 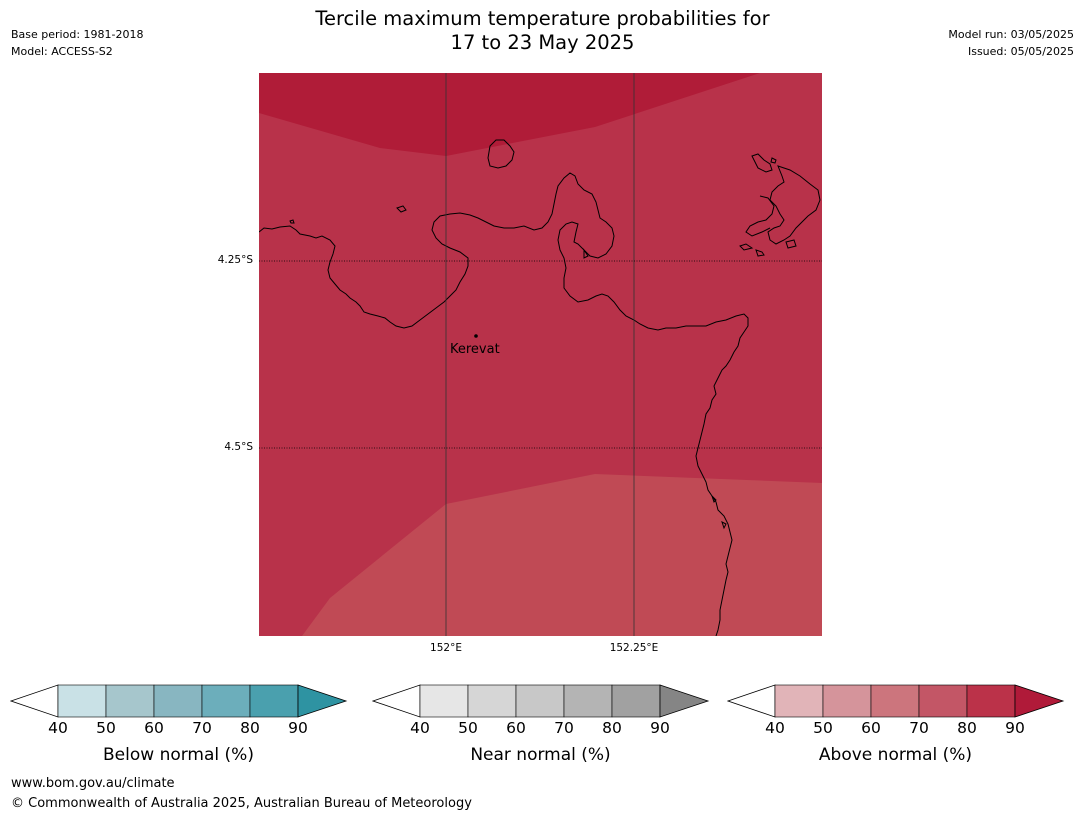 I want to click on colorbar-below-normal, so click(x=179, y=701).